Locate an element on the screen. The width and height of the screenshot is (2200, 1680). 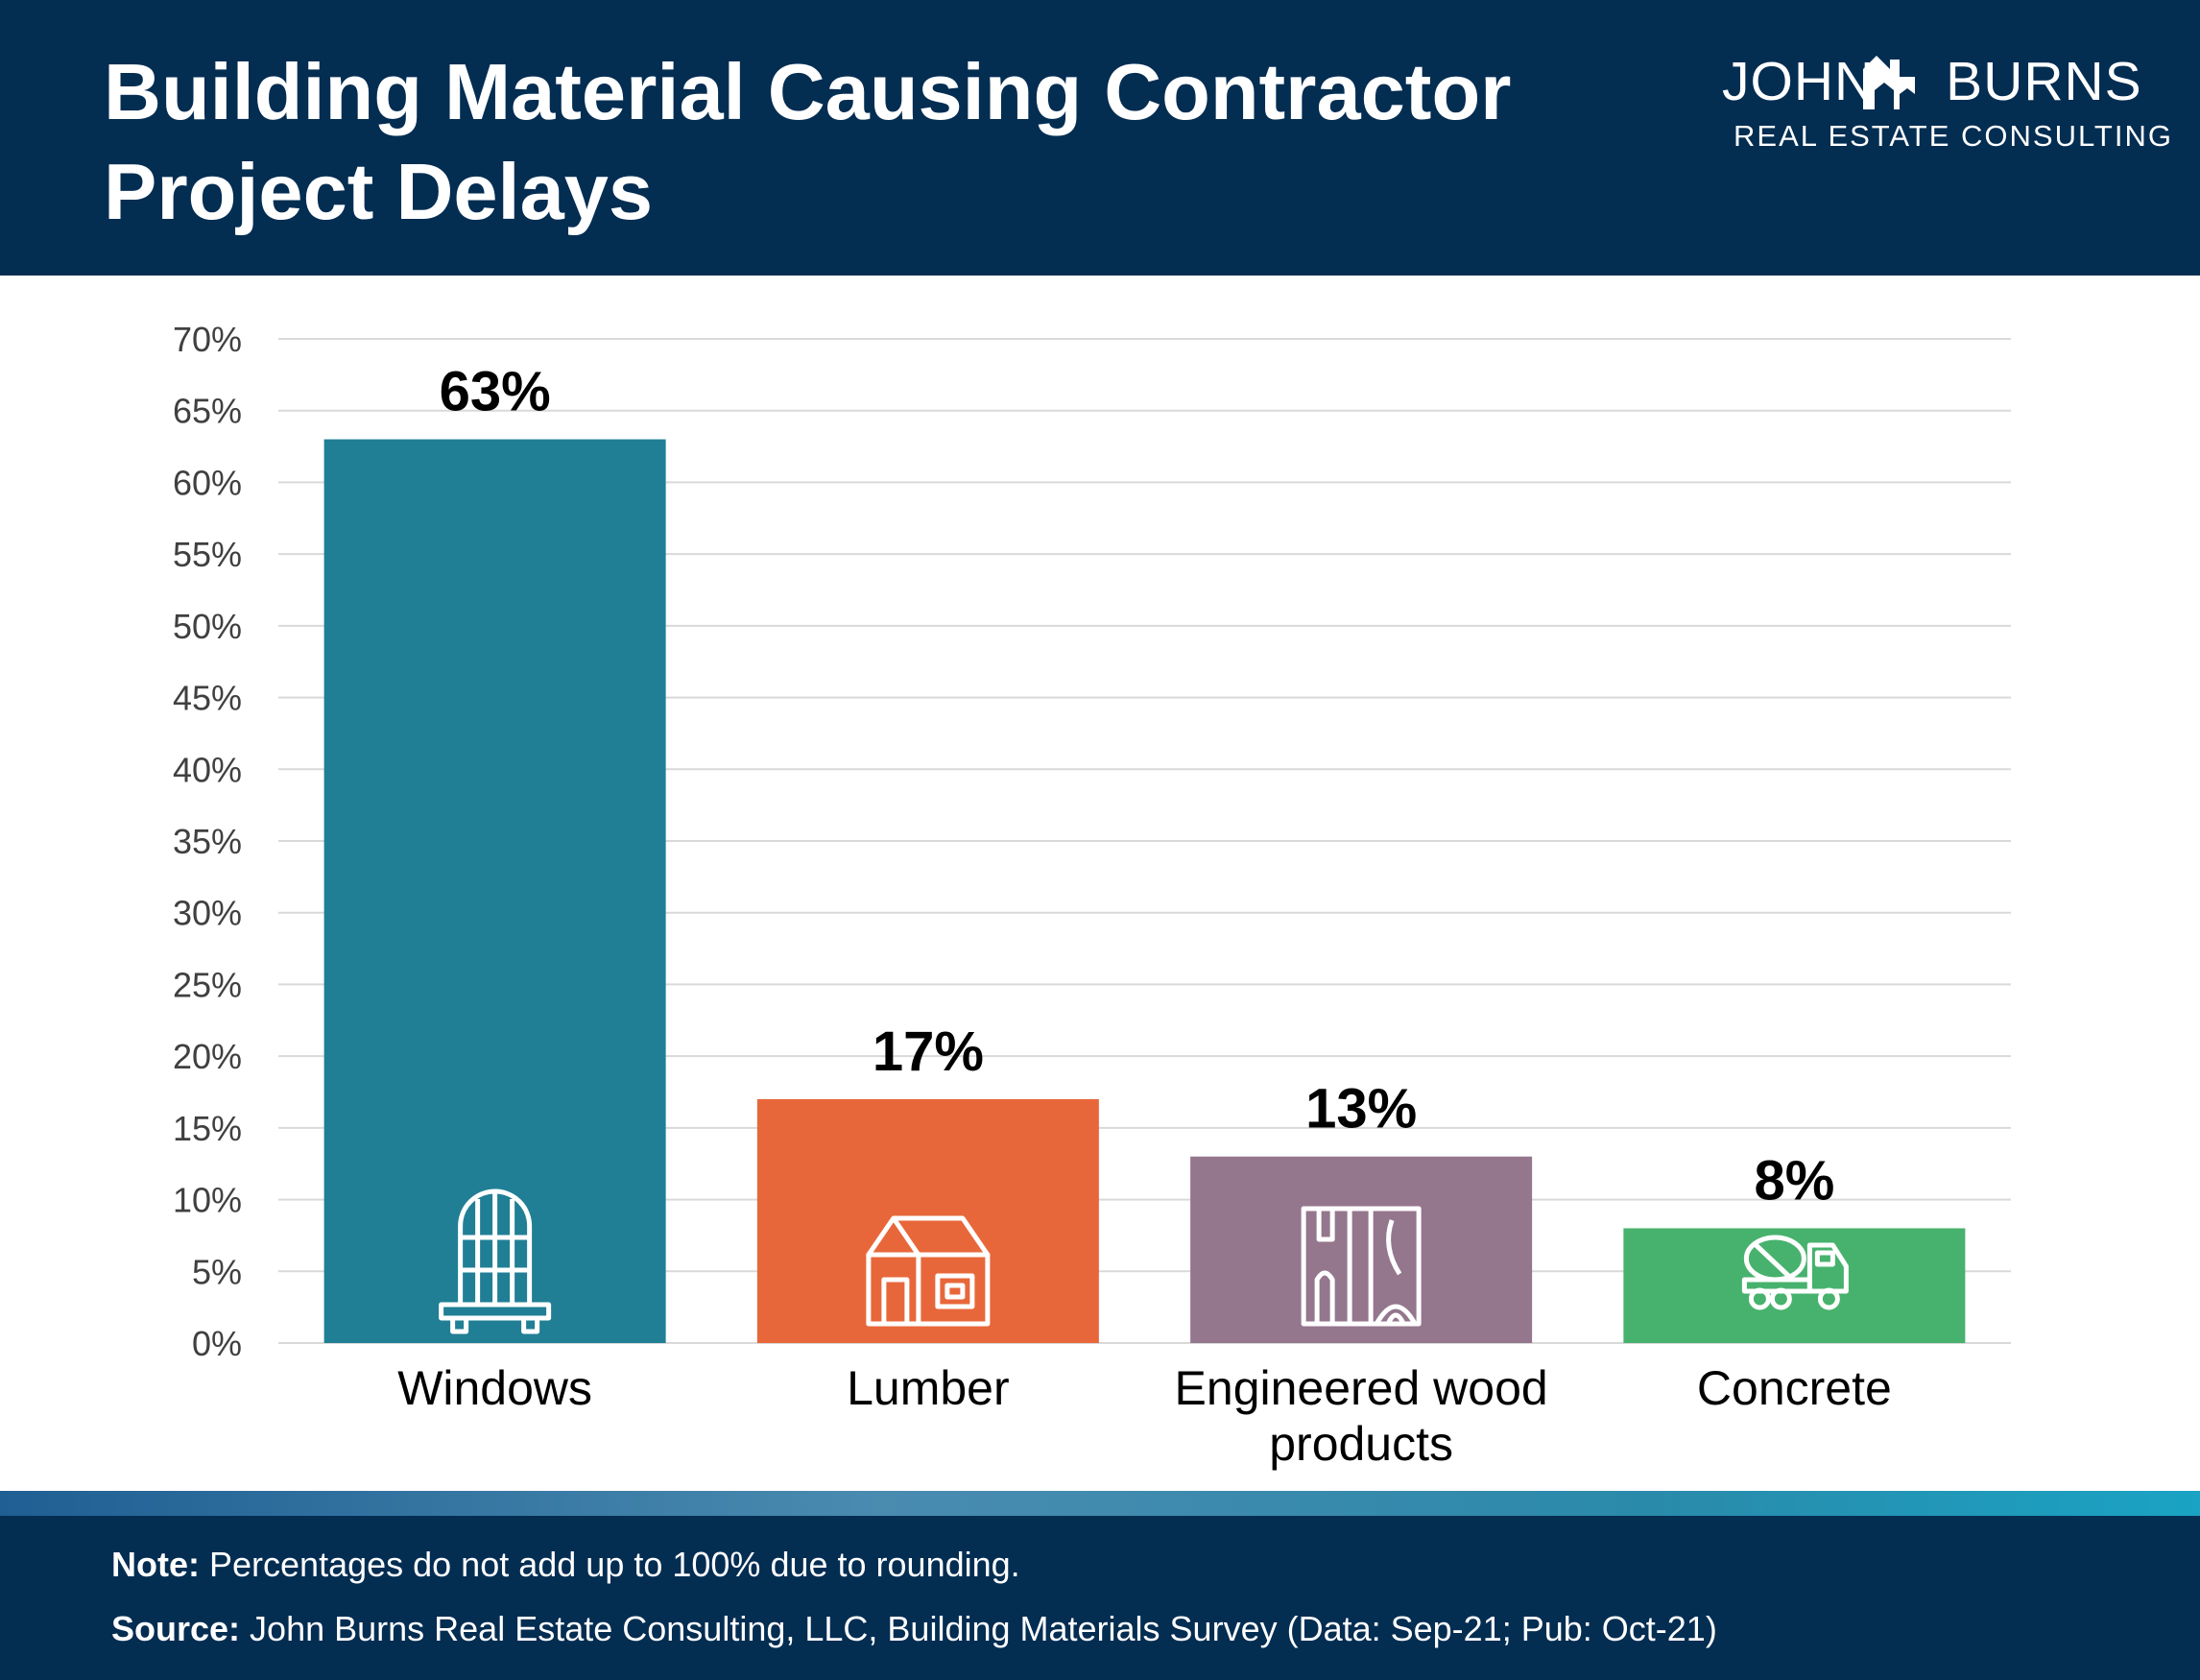
bar-engineered-wood-products is located at coordinates (1361, 1249).